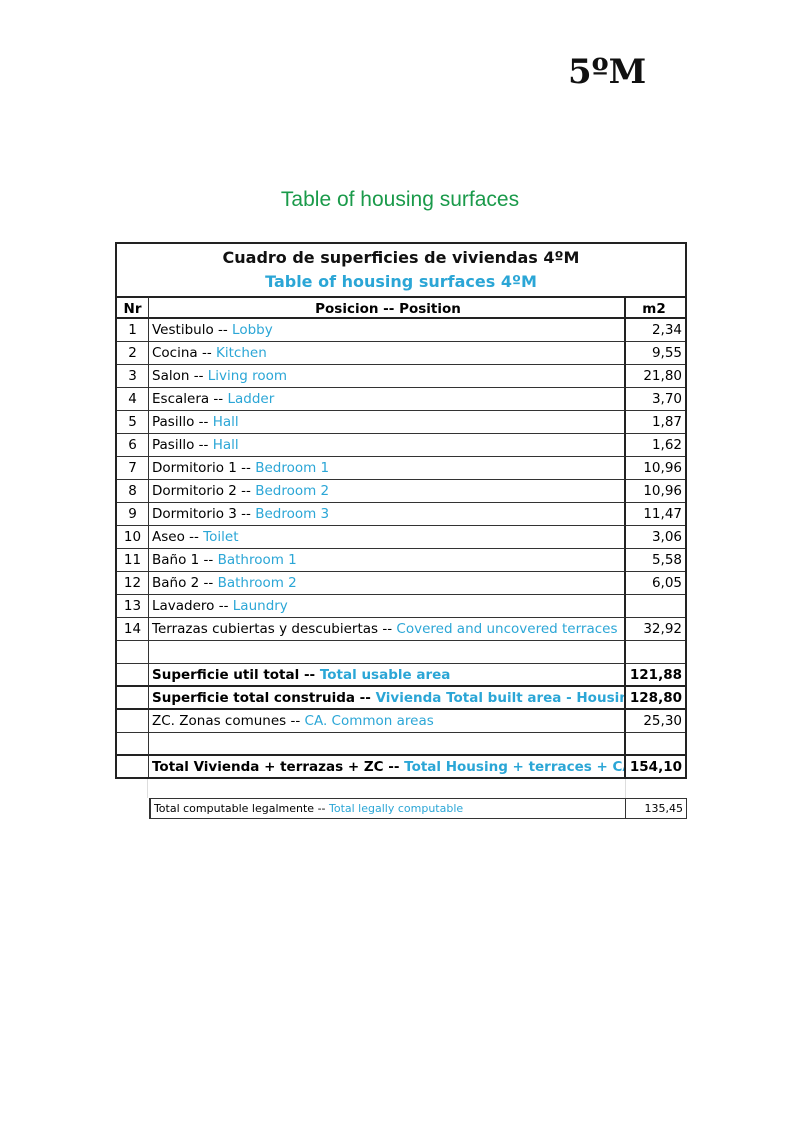 The height and width of the screenshot is (1132, 800). I want to click on row-nr: 9, so click(133, 514).